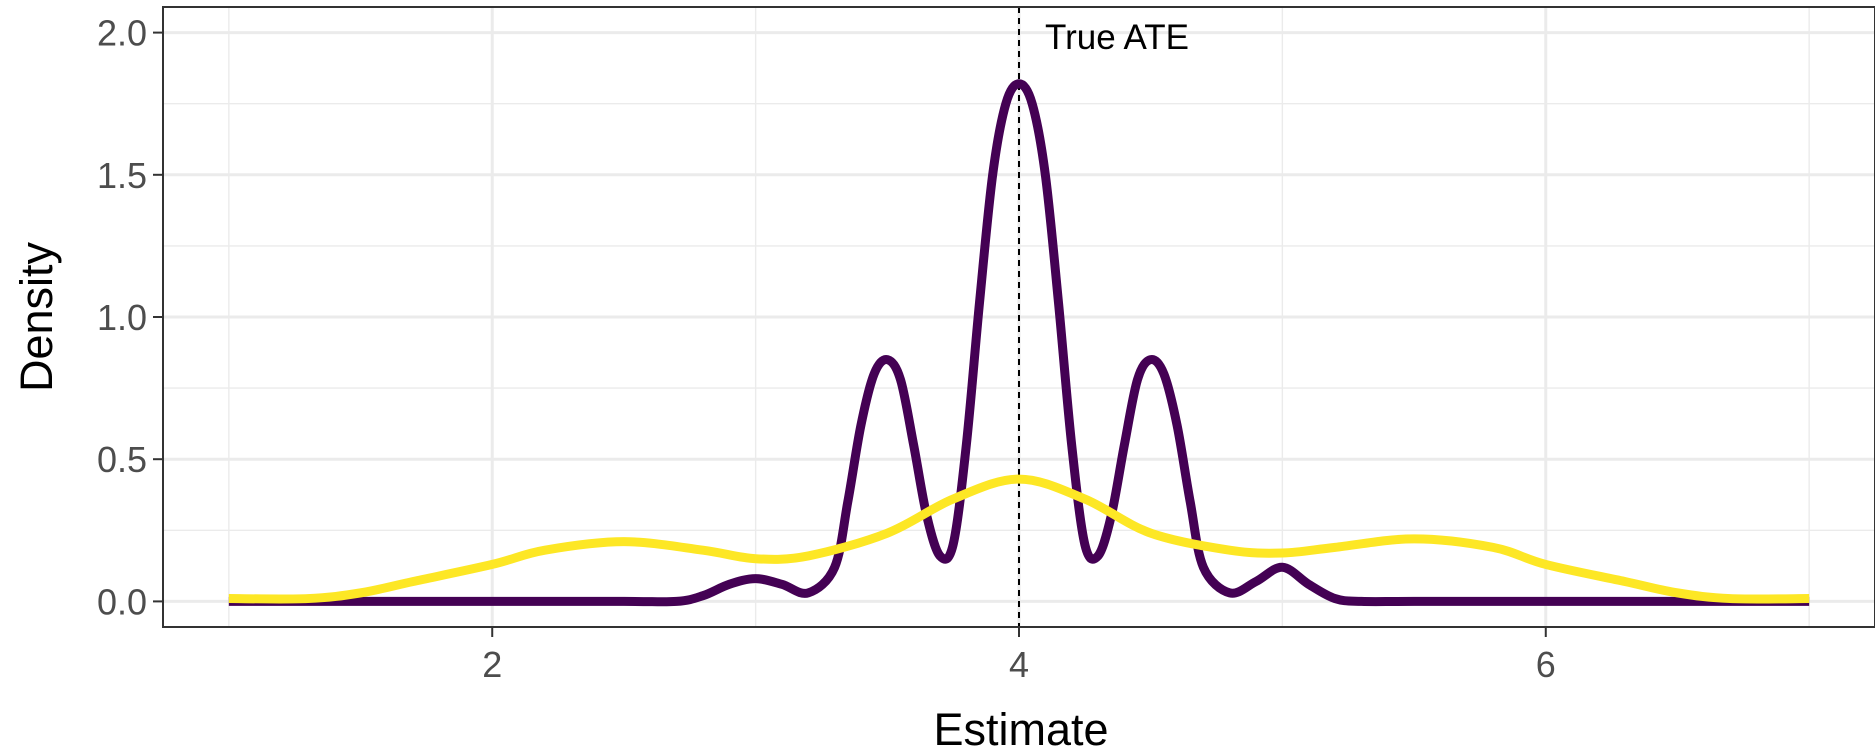 The height and width of the screenshot is (755, 1875). Describe the element at coordinates (122, 175) in the screenshot. I see `y-tick-label: 1.5` at that location.